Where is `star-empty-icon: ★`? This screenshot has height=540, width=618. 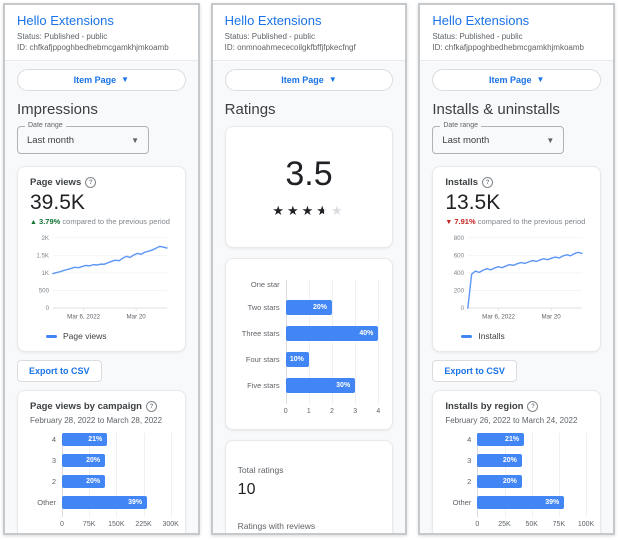 star-empty-icon: ★ is located at coordinates (338, 210).